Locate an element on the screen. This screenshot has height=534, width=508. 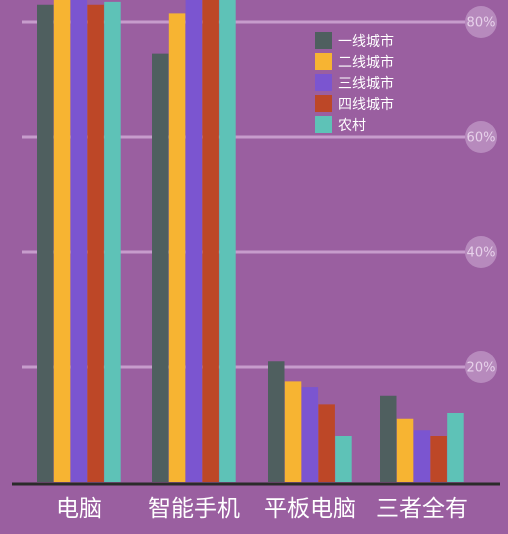
category-label: 智能手机 is located at coordinates (194, 509).